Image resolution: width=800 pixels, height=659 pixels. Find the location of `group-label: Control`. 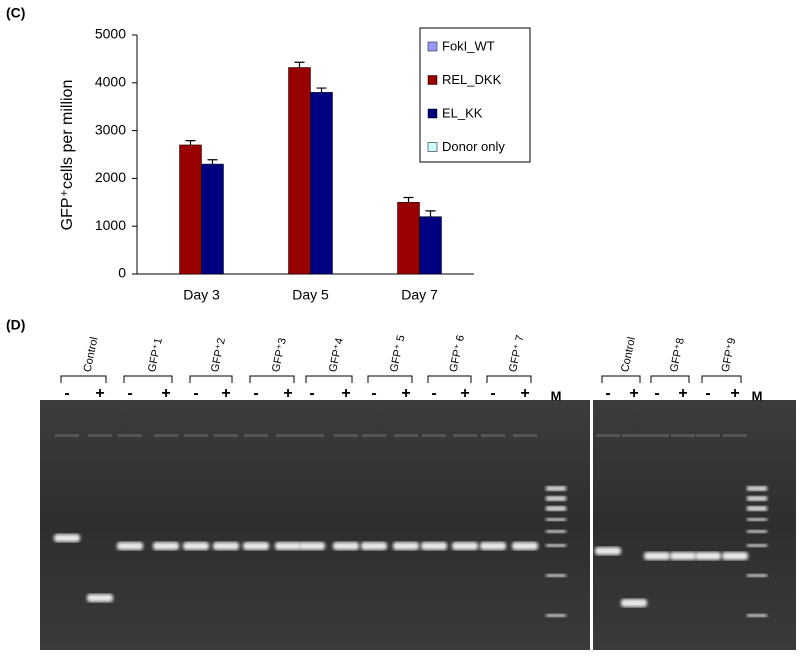

group-label: Control is located at coordinates (628, 354).